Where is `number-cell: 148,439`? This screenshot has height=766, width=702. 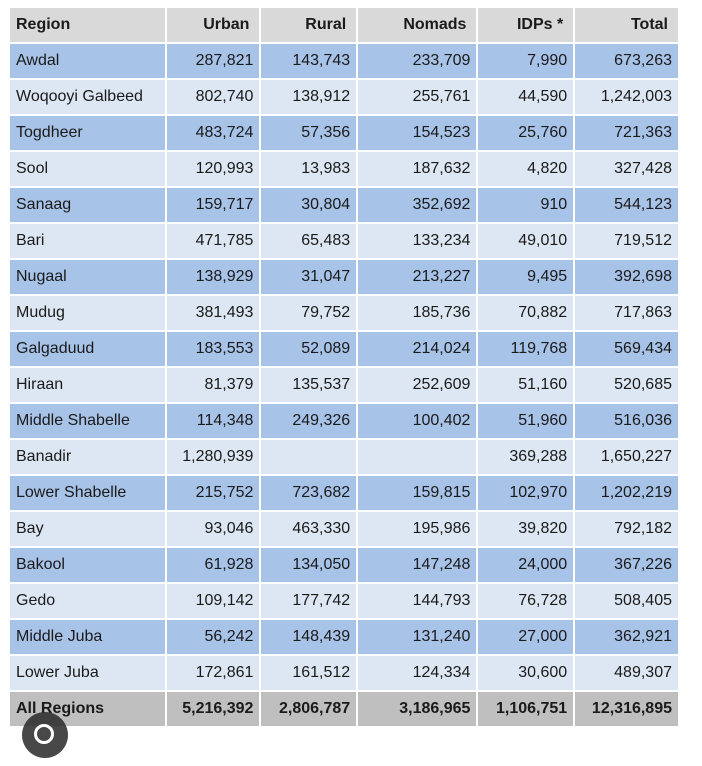
number-cell: 148,439 is located at coordinates (309, 637).